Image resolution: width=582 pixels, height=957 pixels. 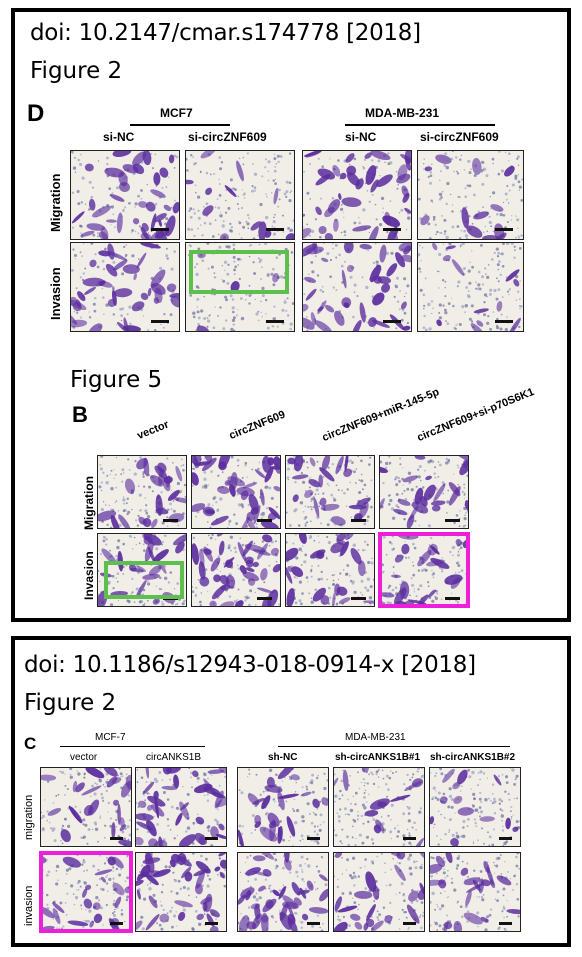 What do you see at coordinates (225, 33) in the screenshot?
I see `panel-1-doi: doi: 10.2147/cmar.s174778 [2018]` at bounding box center [225, 33].